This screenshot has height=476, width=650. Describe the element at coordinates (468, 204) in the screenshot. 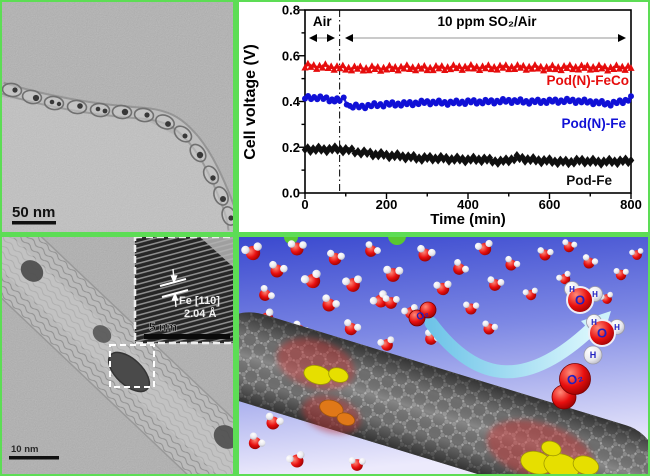

I see `x-tick-label: 400` at that location.